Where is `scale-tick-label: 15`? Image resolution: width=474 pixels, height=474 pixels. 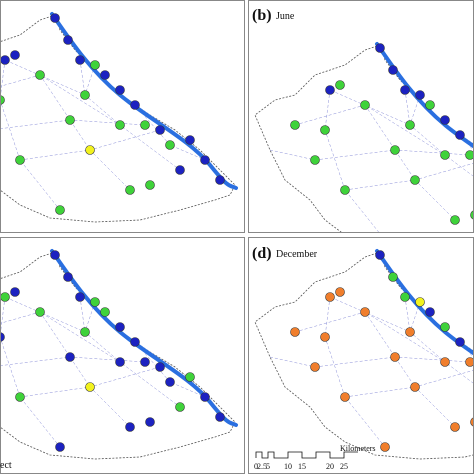
scale-tick-label: 15 is located at coordinates (302, 466).